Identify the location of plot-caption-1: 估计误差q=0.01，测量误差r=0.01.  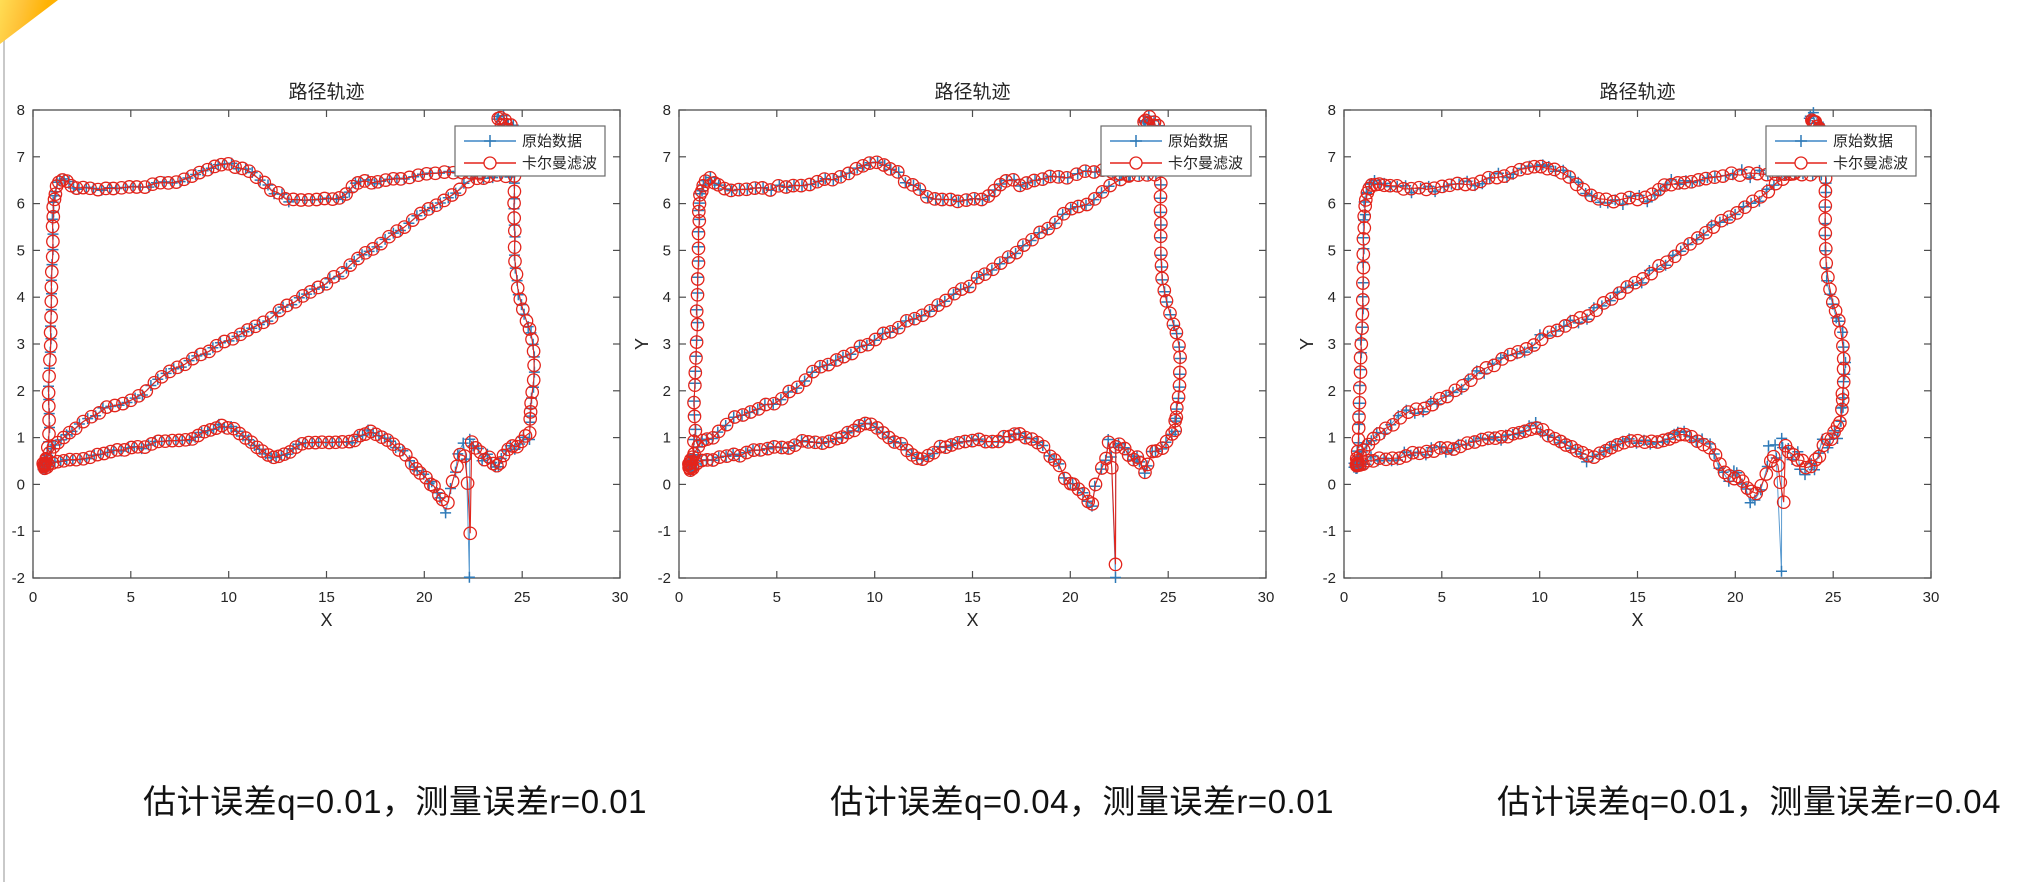
(395, 801).